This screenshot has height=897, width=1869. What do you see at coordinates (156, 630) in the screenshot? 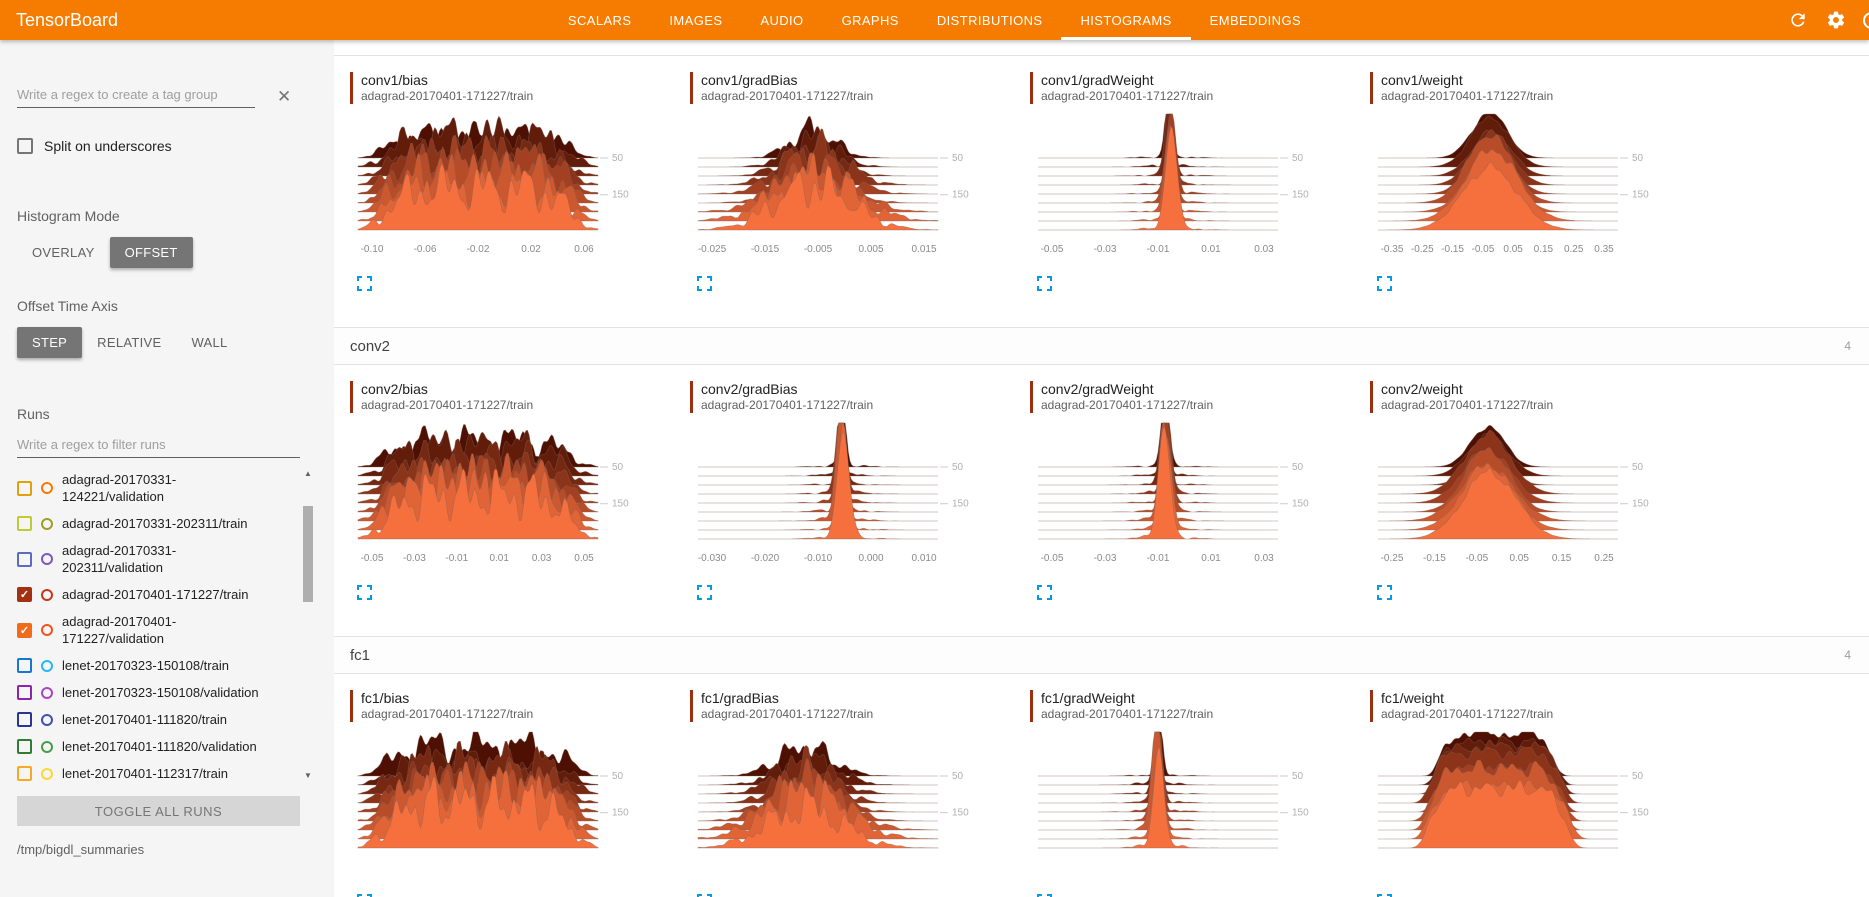
I see `run-item: ✓ adagrad-20170401-171227/validation` at bounding box center [156, 630].